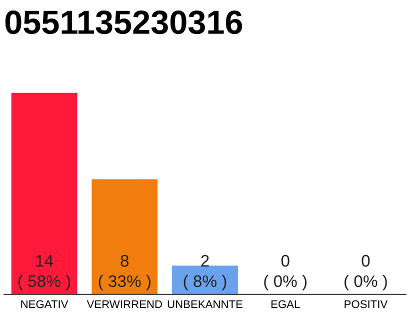 This screenshot has height=320, width=410. Describe the element at coordinates (44, 304) in the screenshot. I see `x-tick-label: NEGATIV` at that location.